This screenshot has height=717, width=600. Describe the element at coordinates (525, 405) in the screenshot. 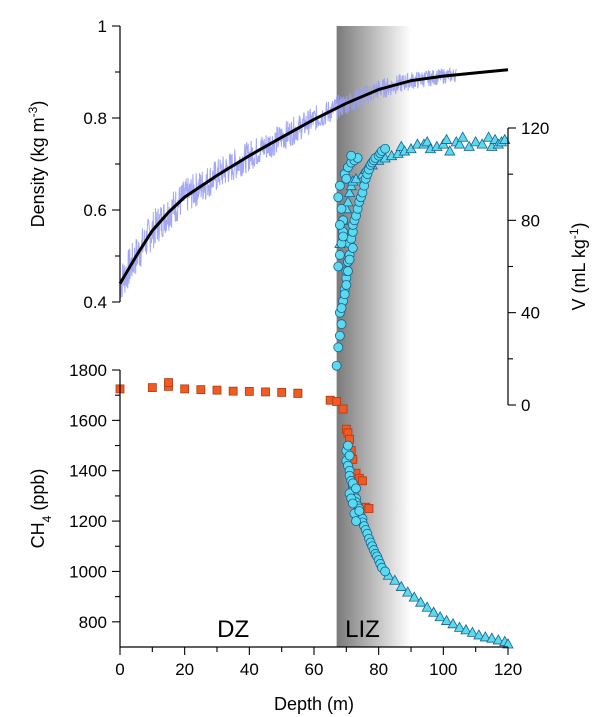

I see `v-tick-label: 0` at that location.